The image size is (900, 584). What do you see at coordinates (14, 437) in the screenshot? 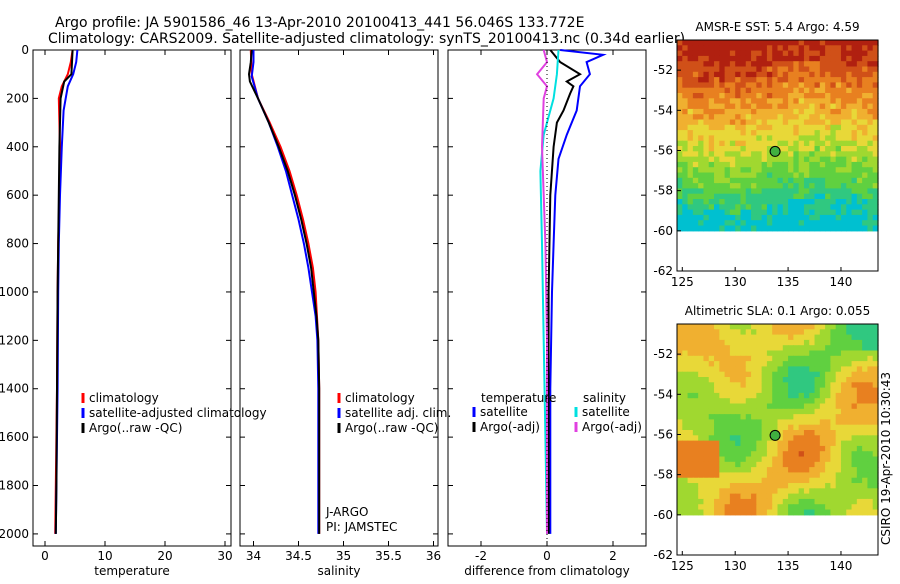
I see `depth-tick-label: 1600` at bounding box center [14, 437].